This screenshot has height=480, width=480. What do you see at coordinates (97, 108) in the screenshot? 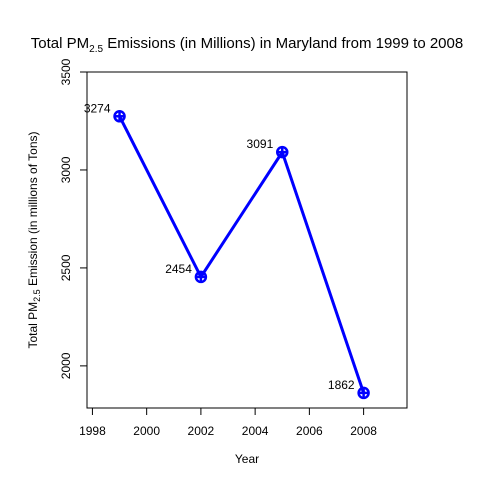
I see `data-label: 3274` at bounding box center [97, 108].